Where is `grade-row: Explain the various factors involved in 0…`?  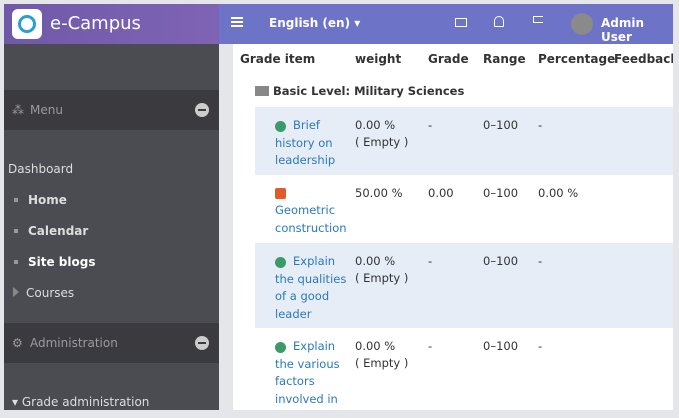 grade-row: Explain the various factors involved in 0… is located at coordinates (464, 369).